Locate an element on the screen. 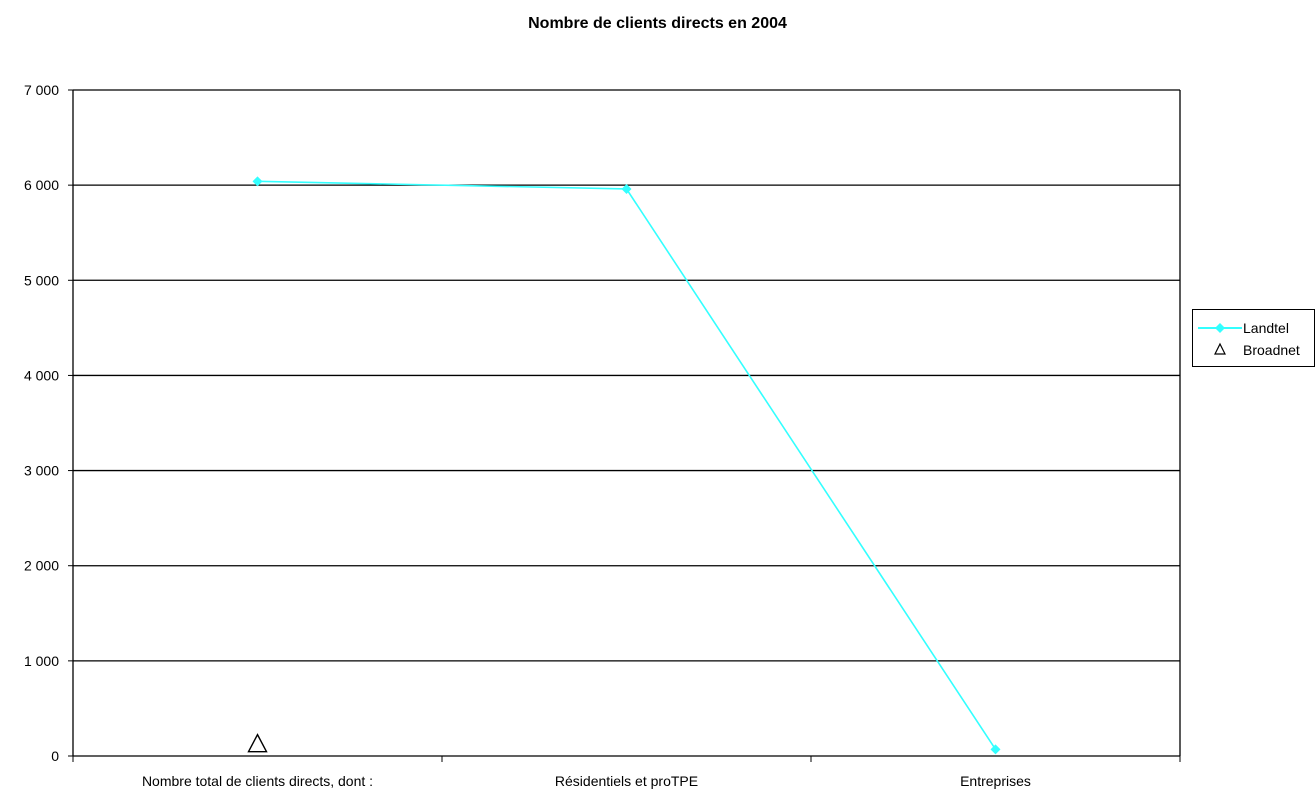  y-tick-label: 7 000 is located at coordinates (41, 90).